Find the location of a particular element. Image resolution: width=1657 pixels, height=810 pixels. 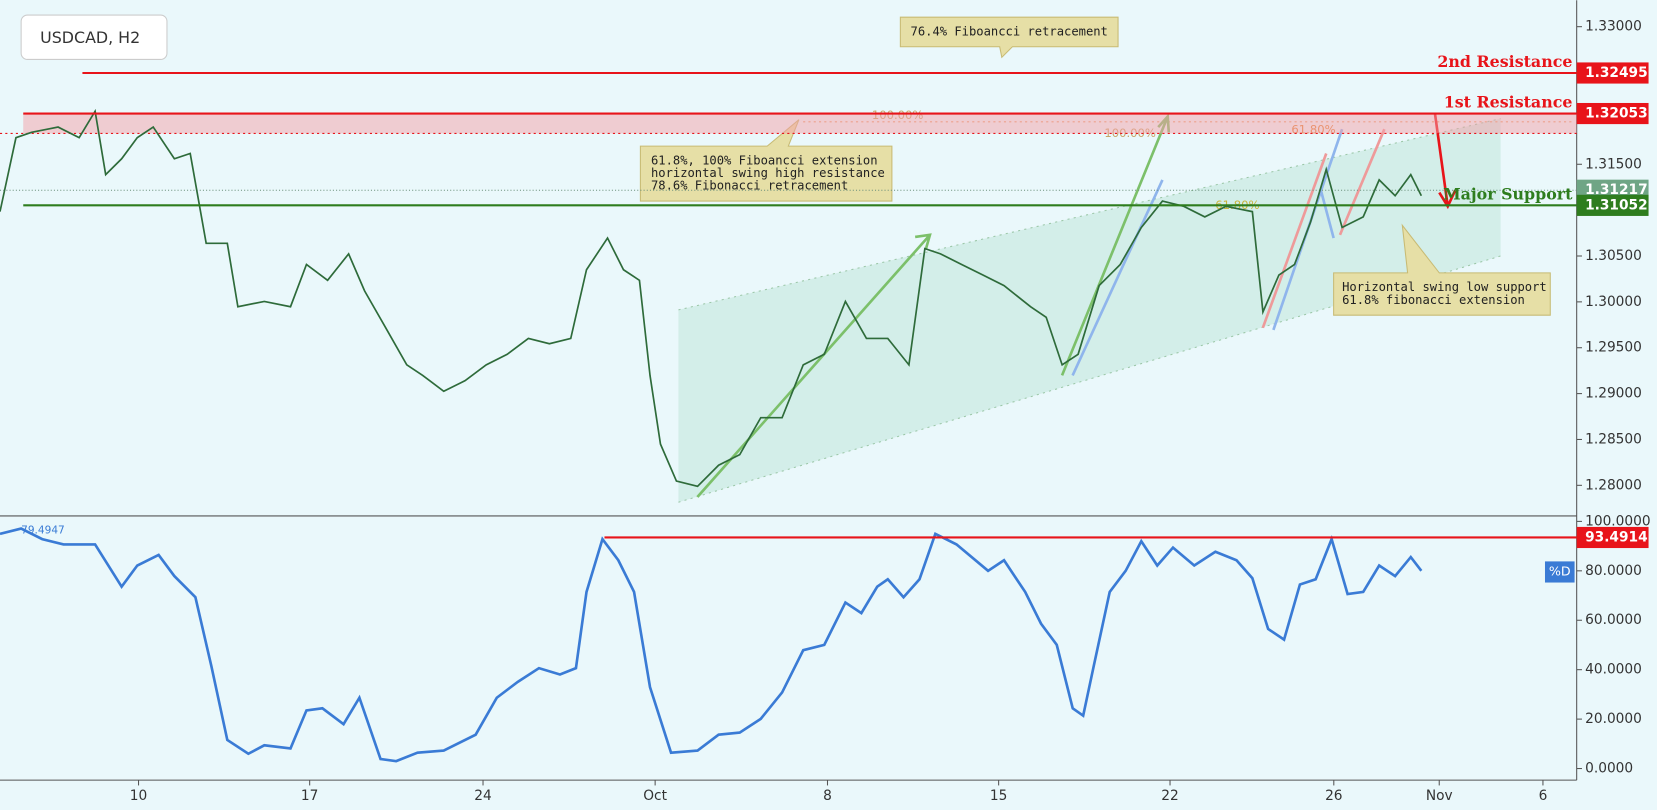

y-tick-label: 60.0000 is located at coordinates (1613, 620).